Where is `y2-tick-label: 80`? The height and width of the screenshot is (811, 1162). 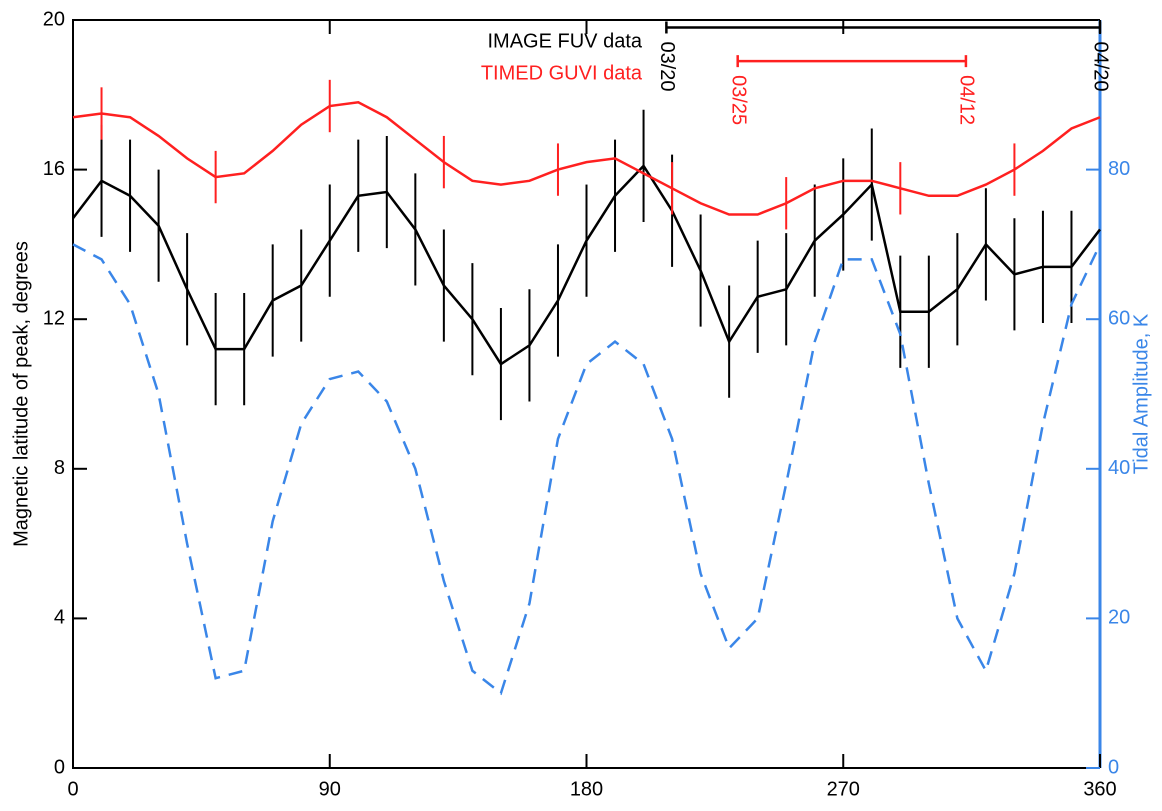
y2-tick-label: 80 is located at coordinates (1119, 169).